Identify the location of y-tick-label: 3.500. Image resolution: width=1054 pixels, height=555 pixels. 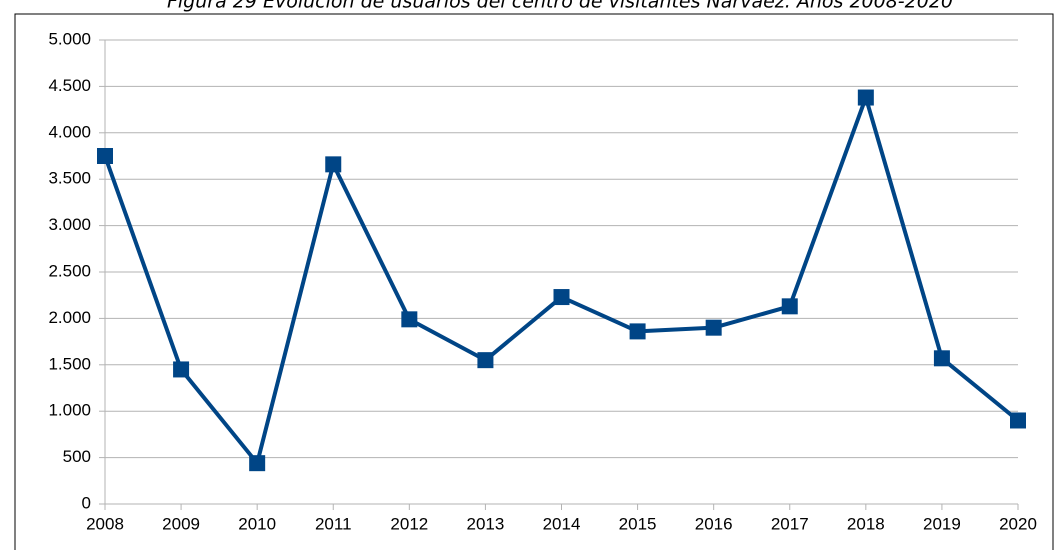
(69, 178).